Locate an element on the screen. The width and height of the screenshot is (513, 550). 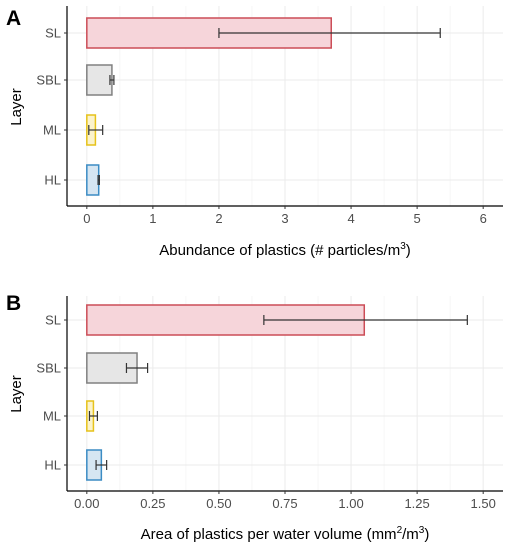
panel-b-y-tick-label-sl: SL is located at coordinates (53, 320).